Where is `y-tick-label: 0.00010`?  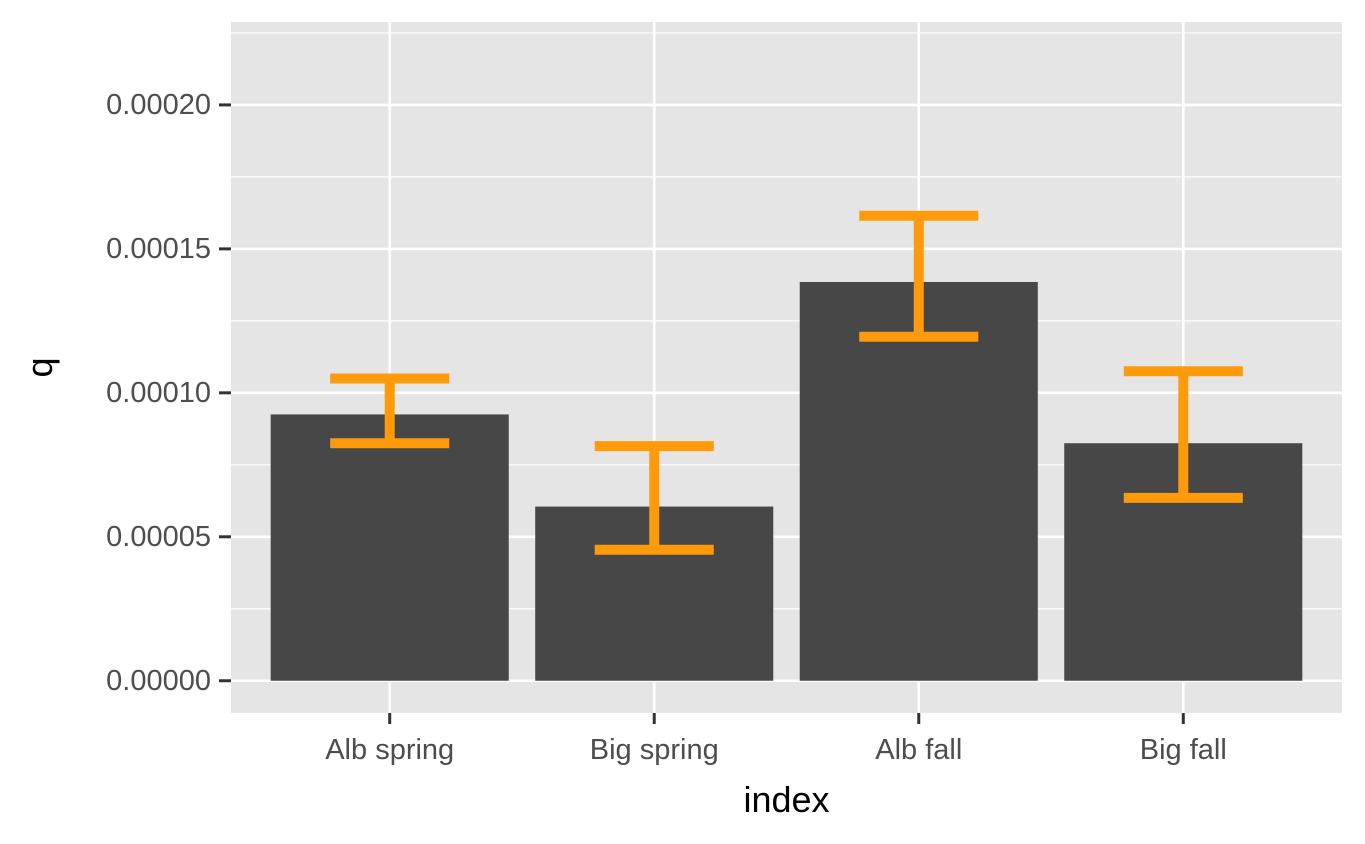 y-tick-label: 0.00010 is located at coordinates (158, 393).